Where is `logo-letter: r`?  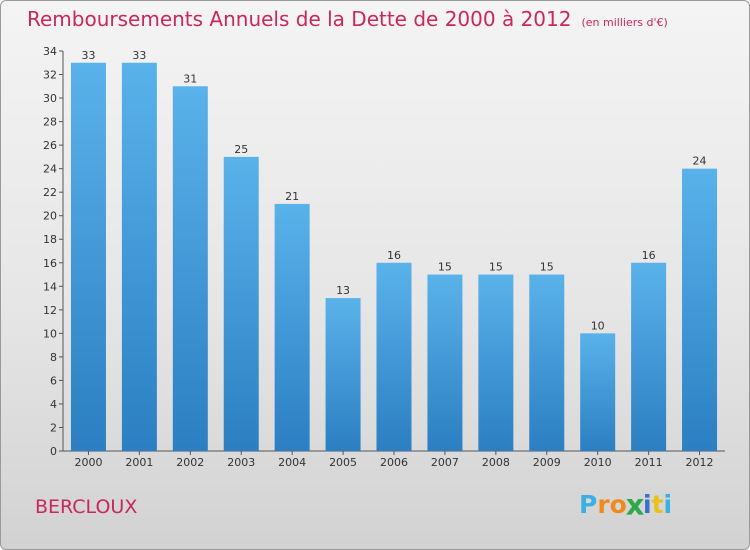 logo-letter: r is located at coordinates (603, 504).